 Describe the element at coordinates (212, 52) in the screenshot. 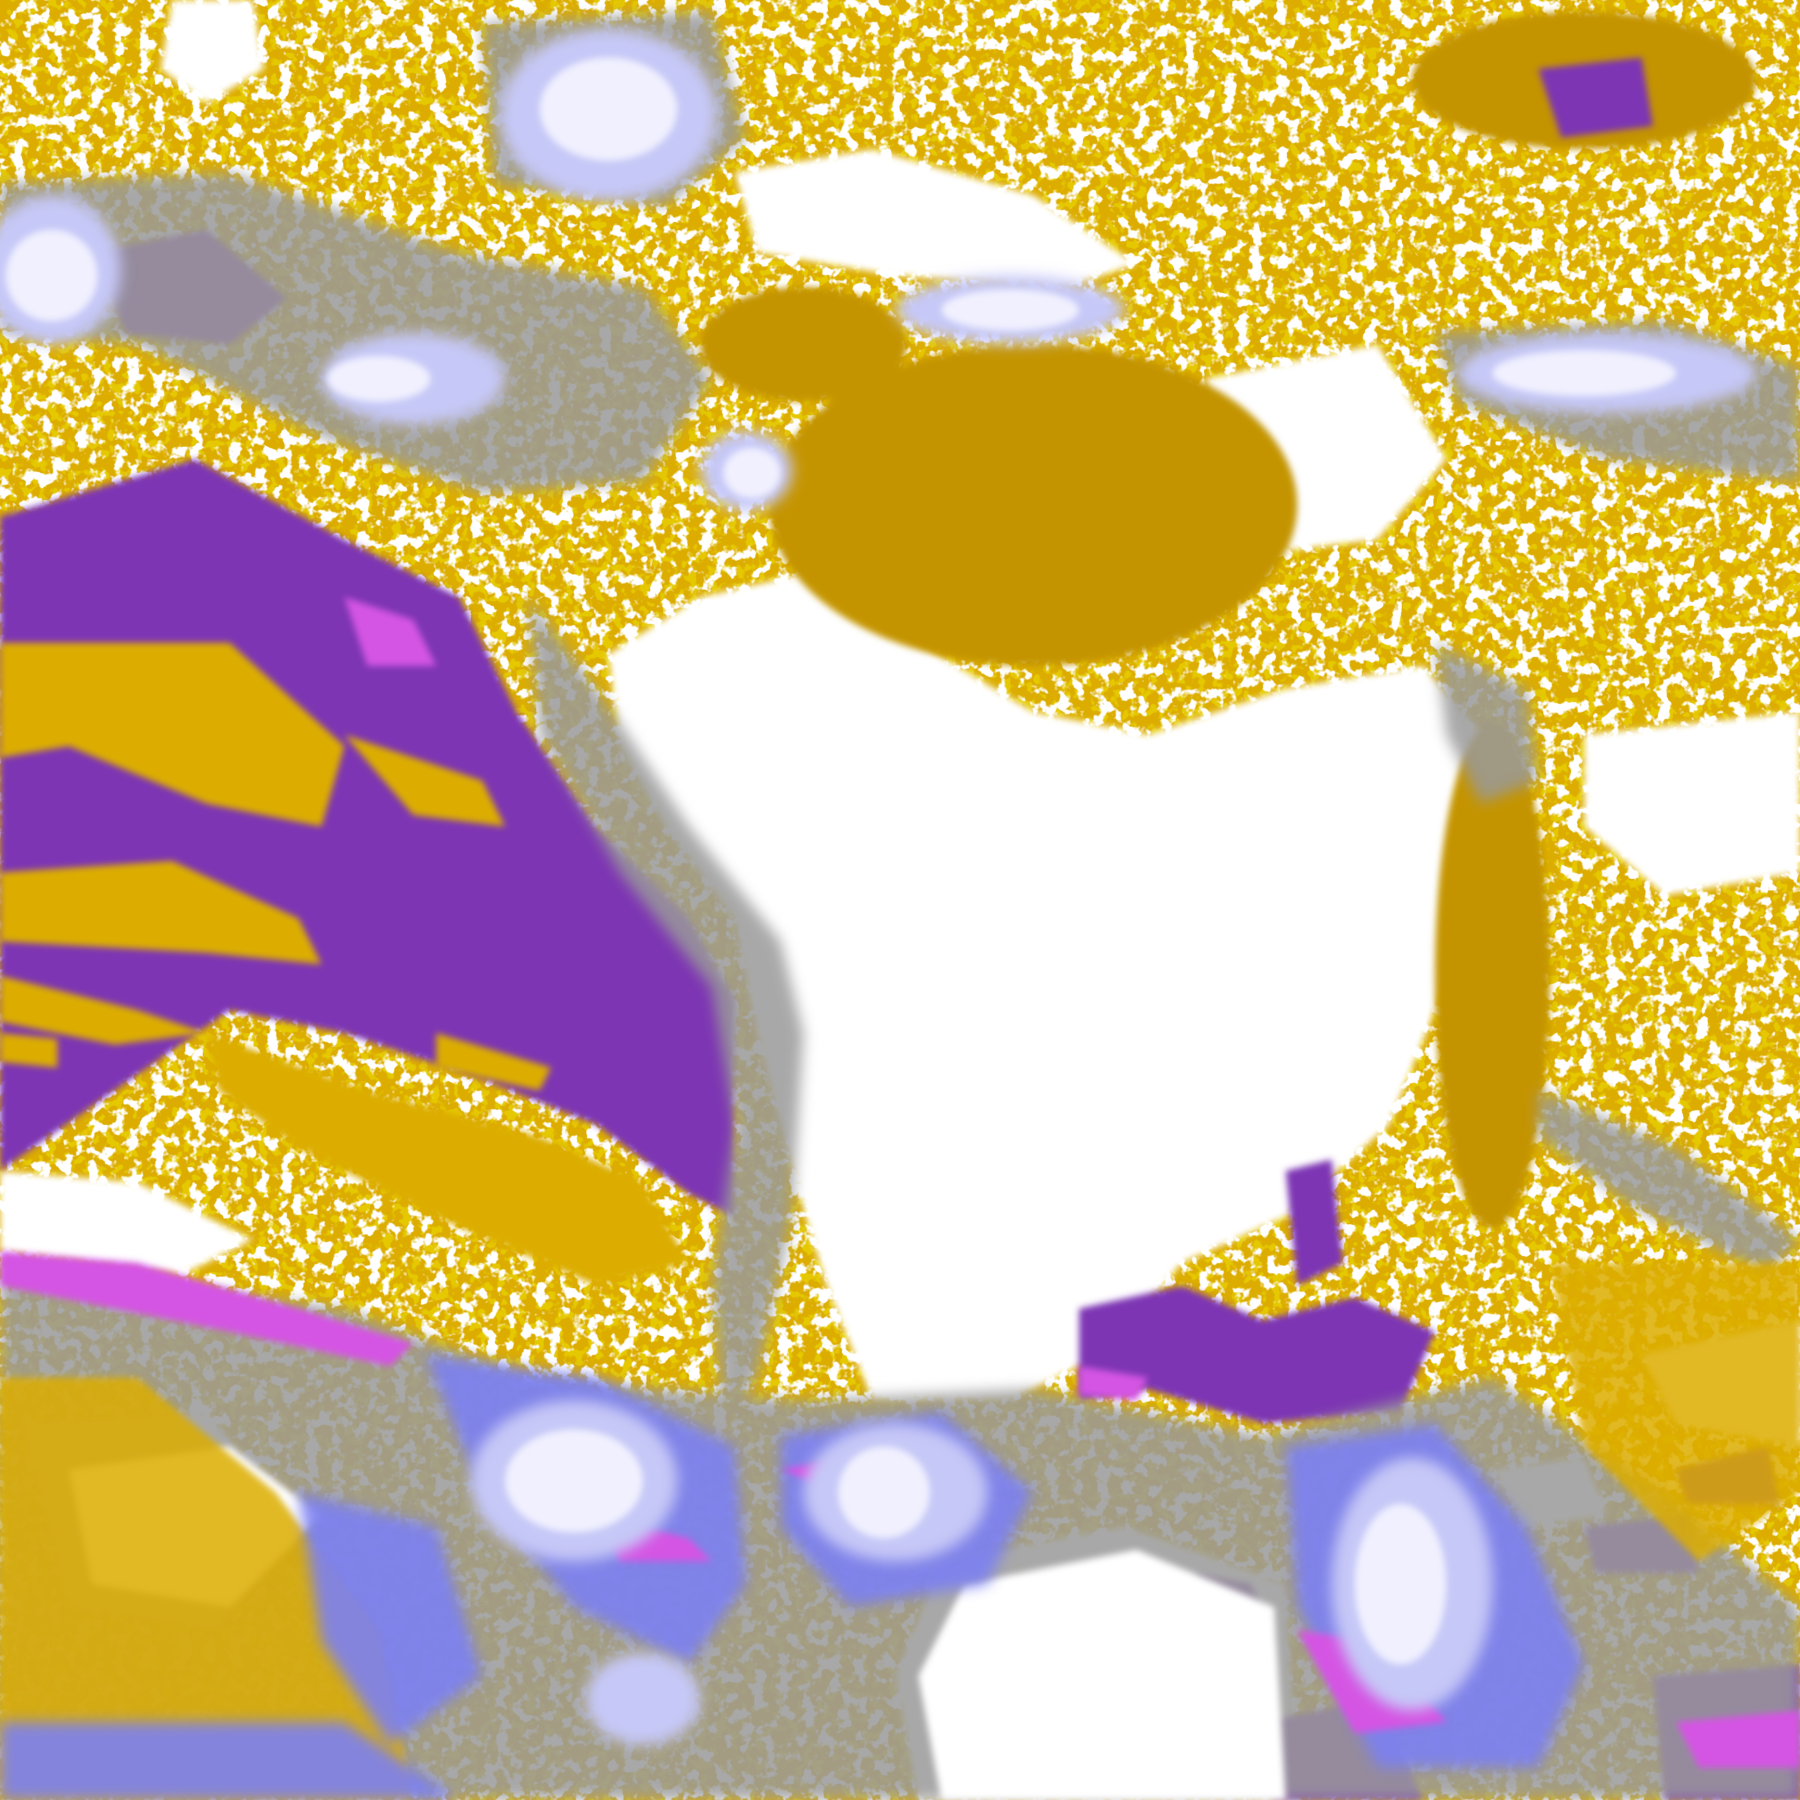

I see `top-clear-patch` at that location.